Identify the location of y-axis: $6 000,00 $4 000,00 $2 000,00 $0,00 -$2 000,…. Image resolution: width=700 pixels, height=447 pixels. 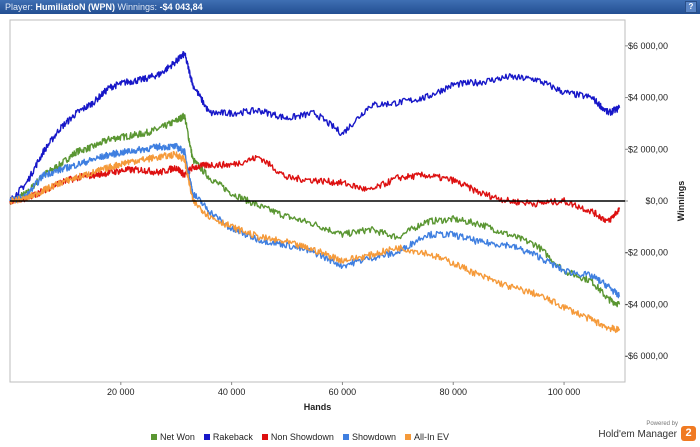
(646, 201).